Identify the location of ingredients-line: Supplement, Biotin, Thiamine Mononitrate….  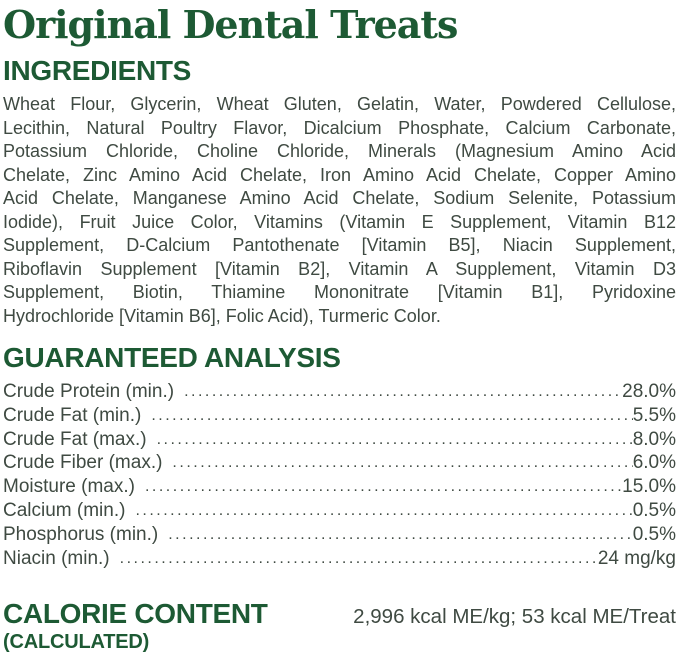
(339, 292).